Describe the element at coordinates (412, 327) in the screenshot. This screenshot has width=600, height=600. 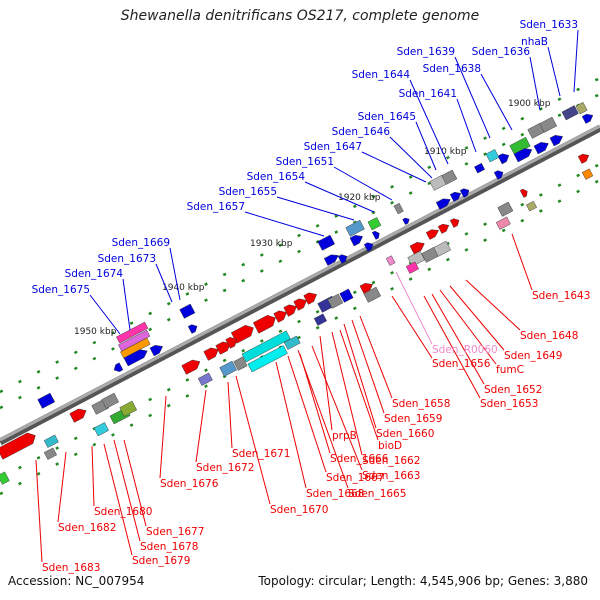
I see `red-gene-label-6-leader` at that location.